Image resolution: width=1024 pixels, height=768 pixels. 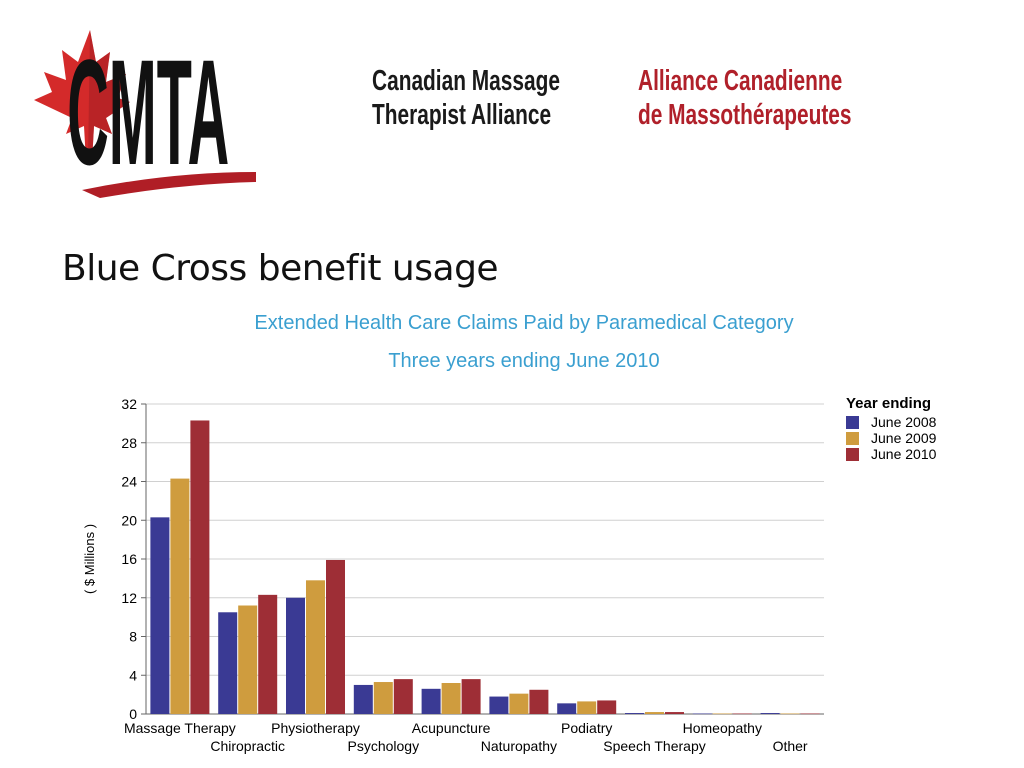 I want to click on x-tick-label: Massage Therapy, so click(x=180, y=728).